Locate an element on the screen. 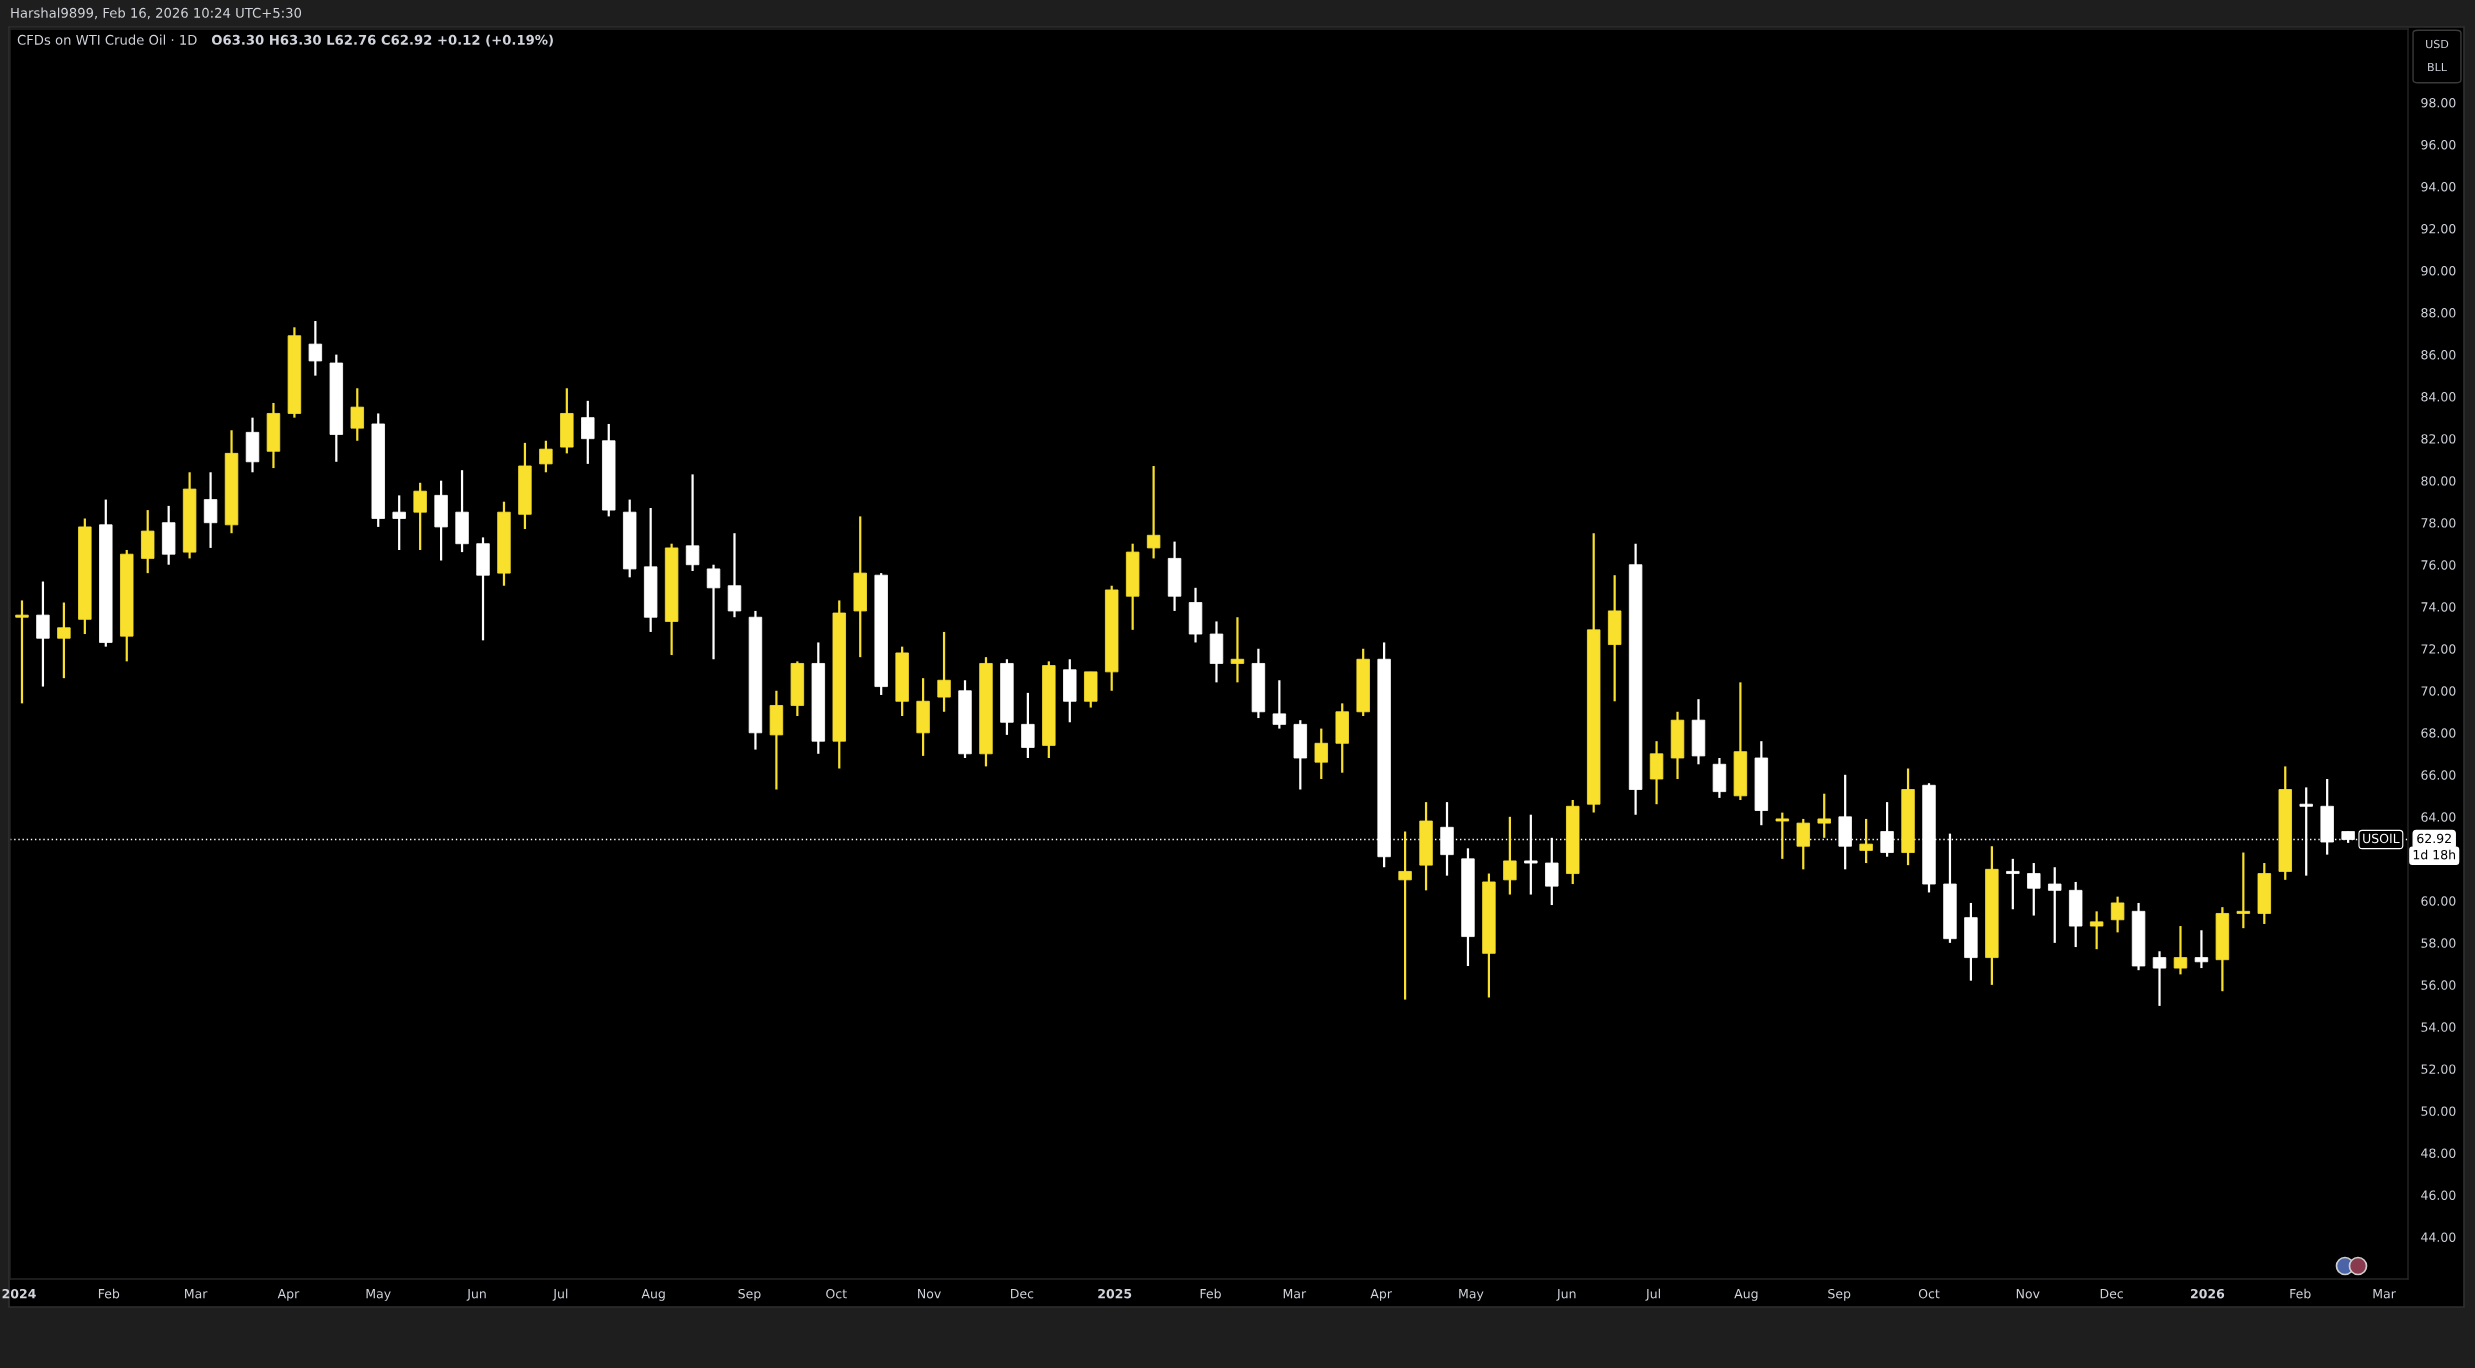 The image size is (2475, 1368). y-tick-label: 46.00 is located at coordinates (2438, 1195).